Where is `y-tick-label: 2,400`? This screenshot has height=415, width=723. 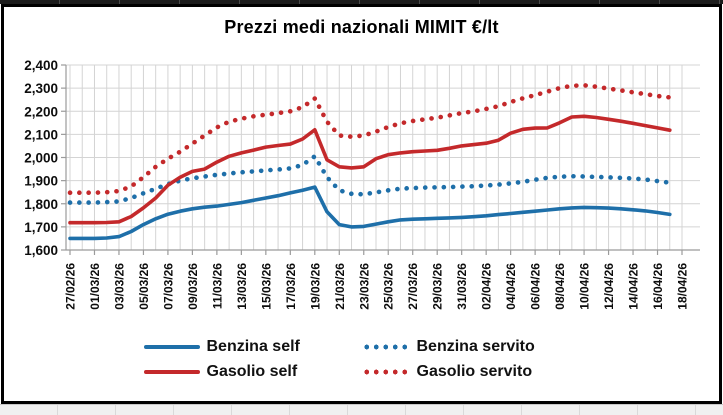 y-tick-label: 2,400 is located at coordinates (41, 65).